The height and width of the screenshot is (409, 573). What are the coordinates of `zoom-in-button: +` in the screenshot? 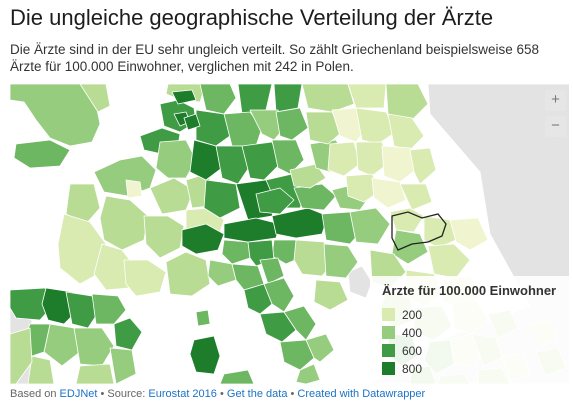 It's located at (555, 100).